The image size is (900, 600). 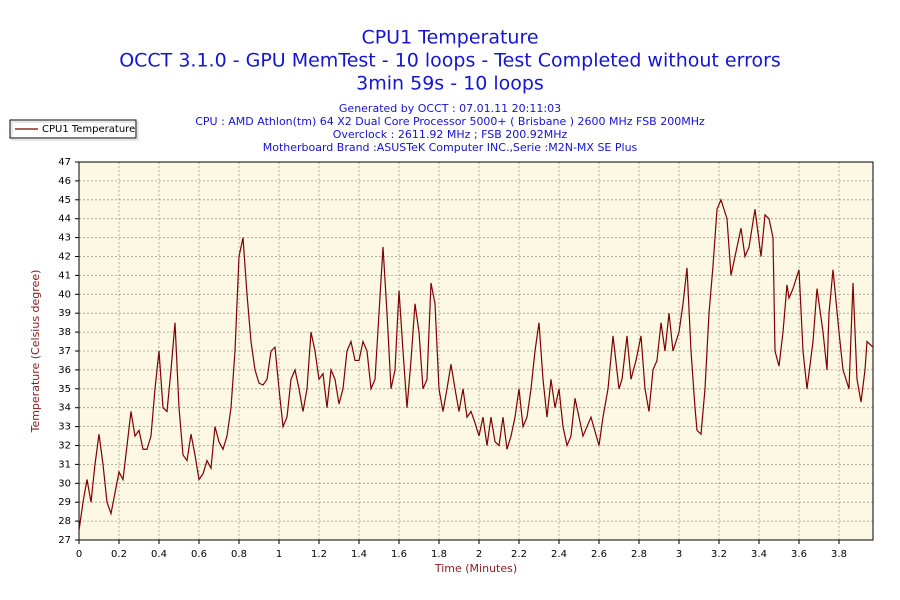 What do you see at coordinates (64, 162) in the screenshot?
I see `y-tick-label: 47` at bounding box center [64, 162].